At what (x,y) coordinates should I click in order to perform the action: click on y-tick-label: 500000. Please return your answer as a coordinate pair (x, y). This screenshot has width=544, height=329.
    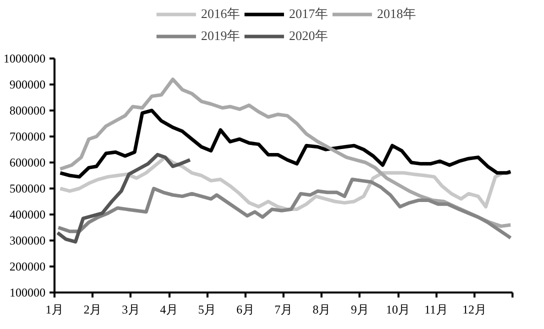
    Looking at the image, I should click on (28, 189).